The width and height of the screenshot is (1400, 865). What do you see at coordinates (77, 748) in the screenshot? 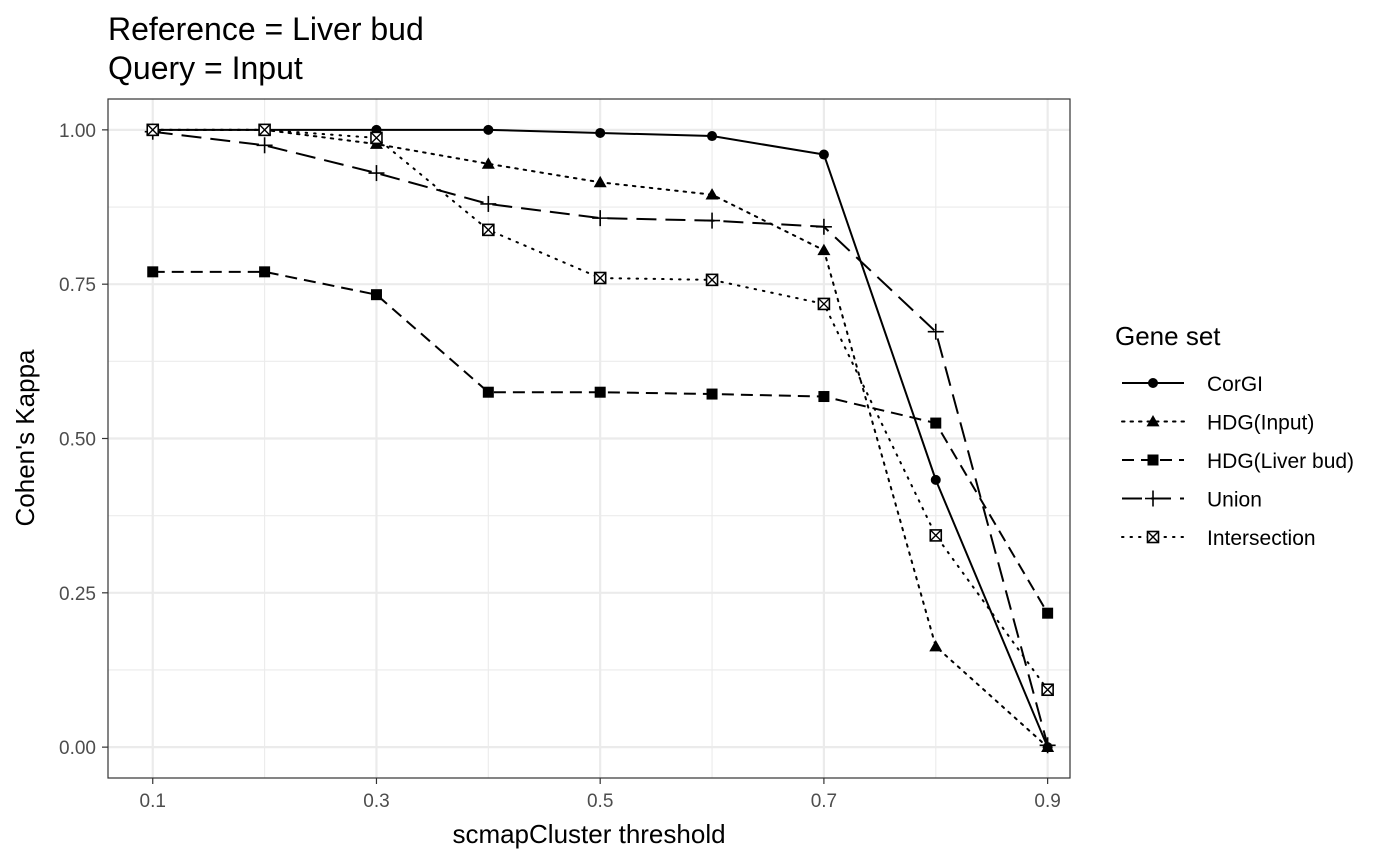
I see `y-tick-label: 0.00` at bounding box center [77, 748].